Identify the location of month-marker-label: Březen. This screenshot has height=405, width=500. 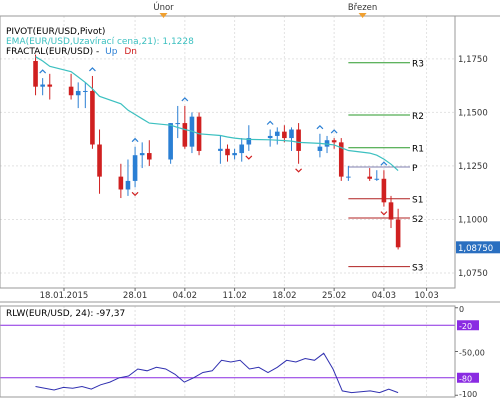
(362, 8).